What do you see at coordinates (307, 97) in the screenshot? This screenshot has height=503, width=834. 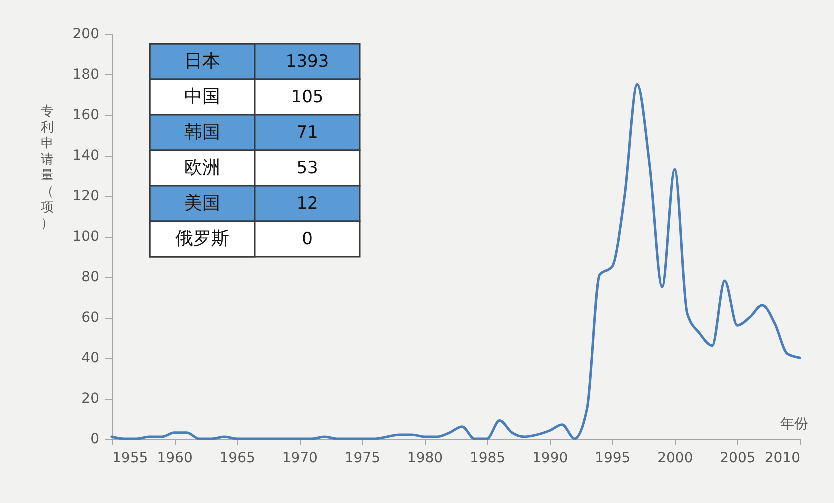 I see `data-label: 105` at bounding box center [307, 97].